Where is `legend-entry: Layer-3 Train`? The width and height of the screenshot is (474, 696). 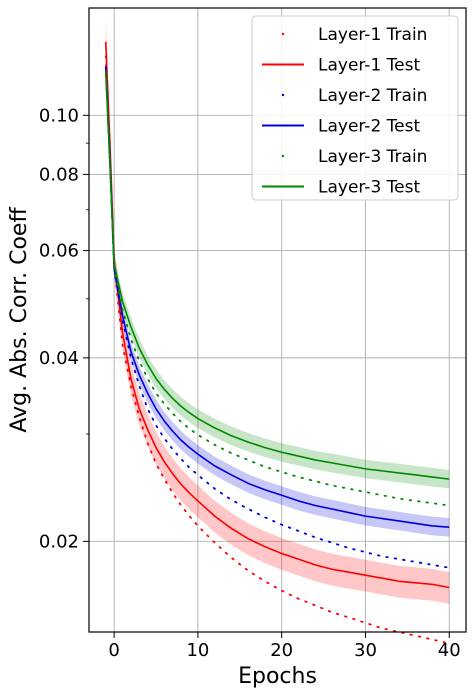
legend-entry: Layer-3 Train is located at coordinates (372, 157).